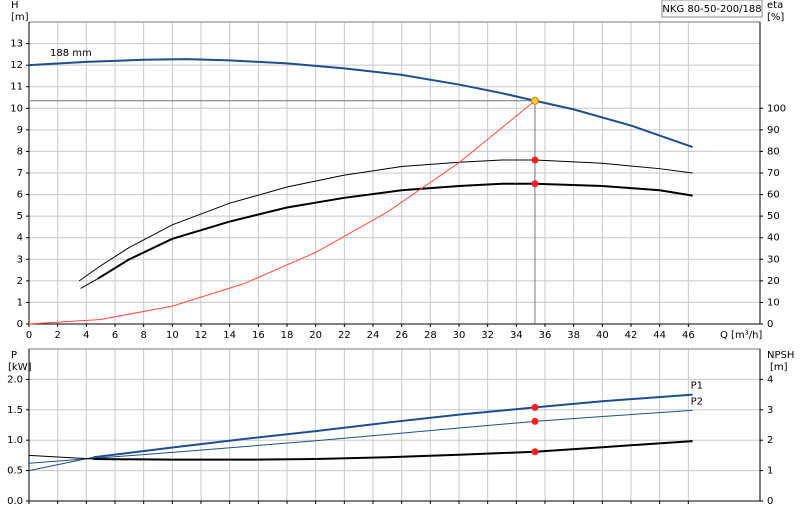 The width and height of the screenshot is (800, 520). Describe the element at coordinates (573, 335) in the screenshot. I see `x-tick-label: 38` at that location.